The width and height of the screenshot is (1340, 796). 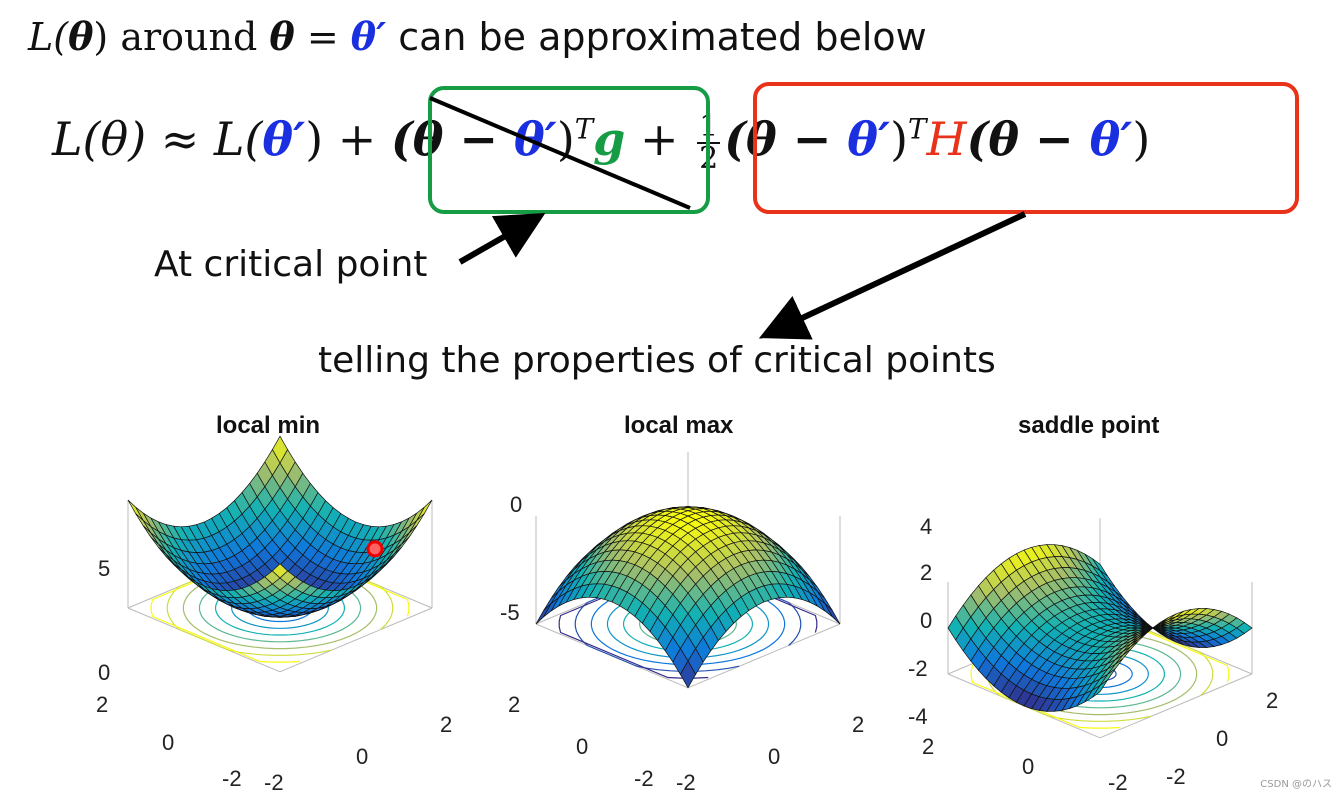 What do you see at coordinates (502, 239) in the screenshot?
I see `arrow-critical` at bounding box center [502, 239].